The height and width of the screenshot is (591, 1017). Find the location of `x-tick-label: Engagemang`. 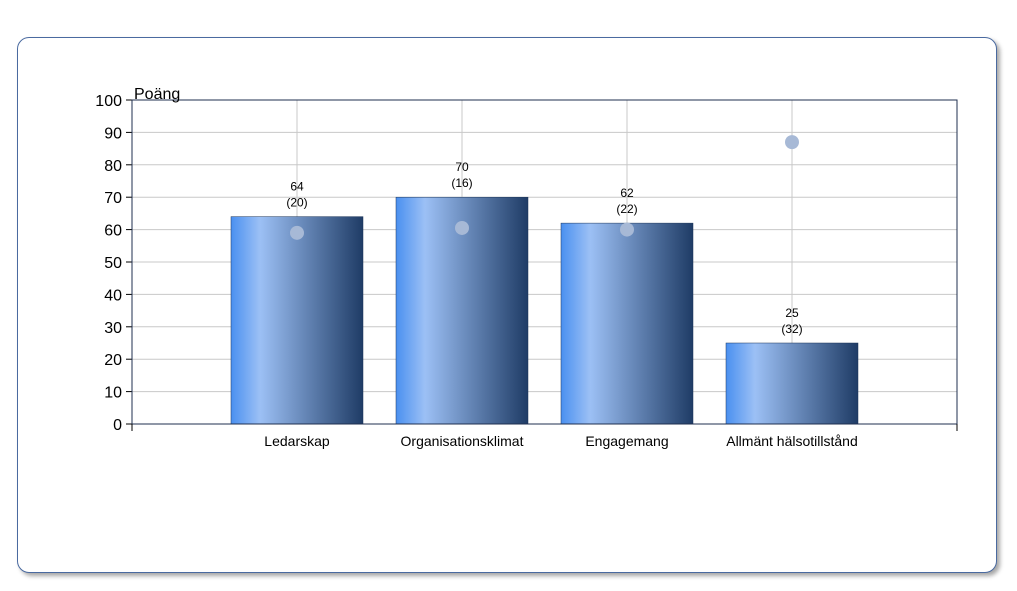

x-tick-label: Engagemang is located at coordinates (626, 441).